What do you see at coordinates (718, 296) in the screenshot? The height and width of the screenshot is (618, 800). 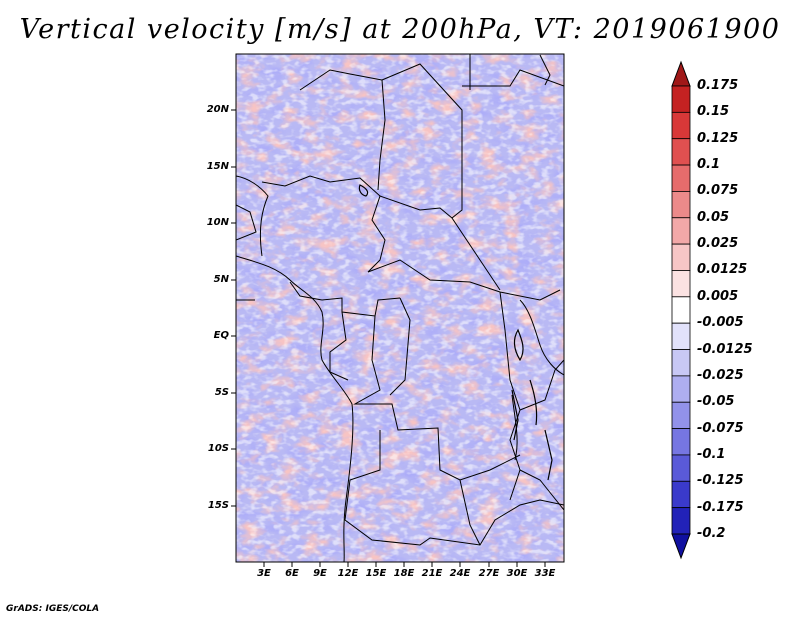 I see `colorbar-label: 0.005` at bounding box center [718, 296].